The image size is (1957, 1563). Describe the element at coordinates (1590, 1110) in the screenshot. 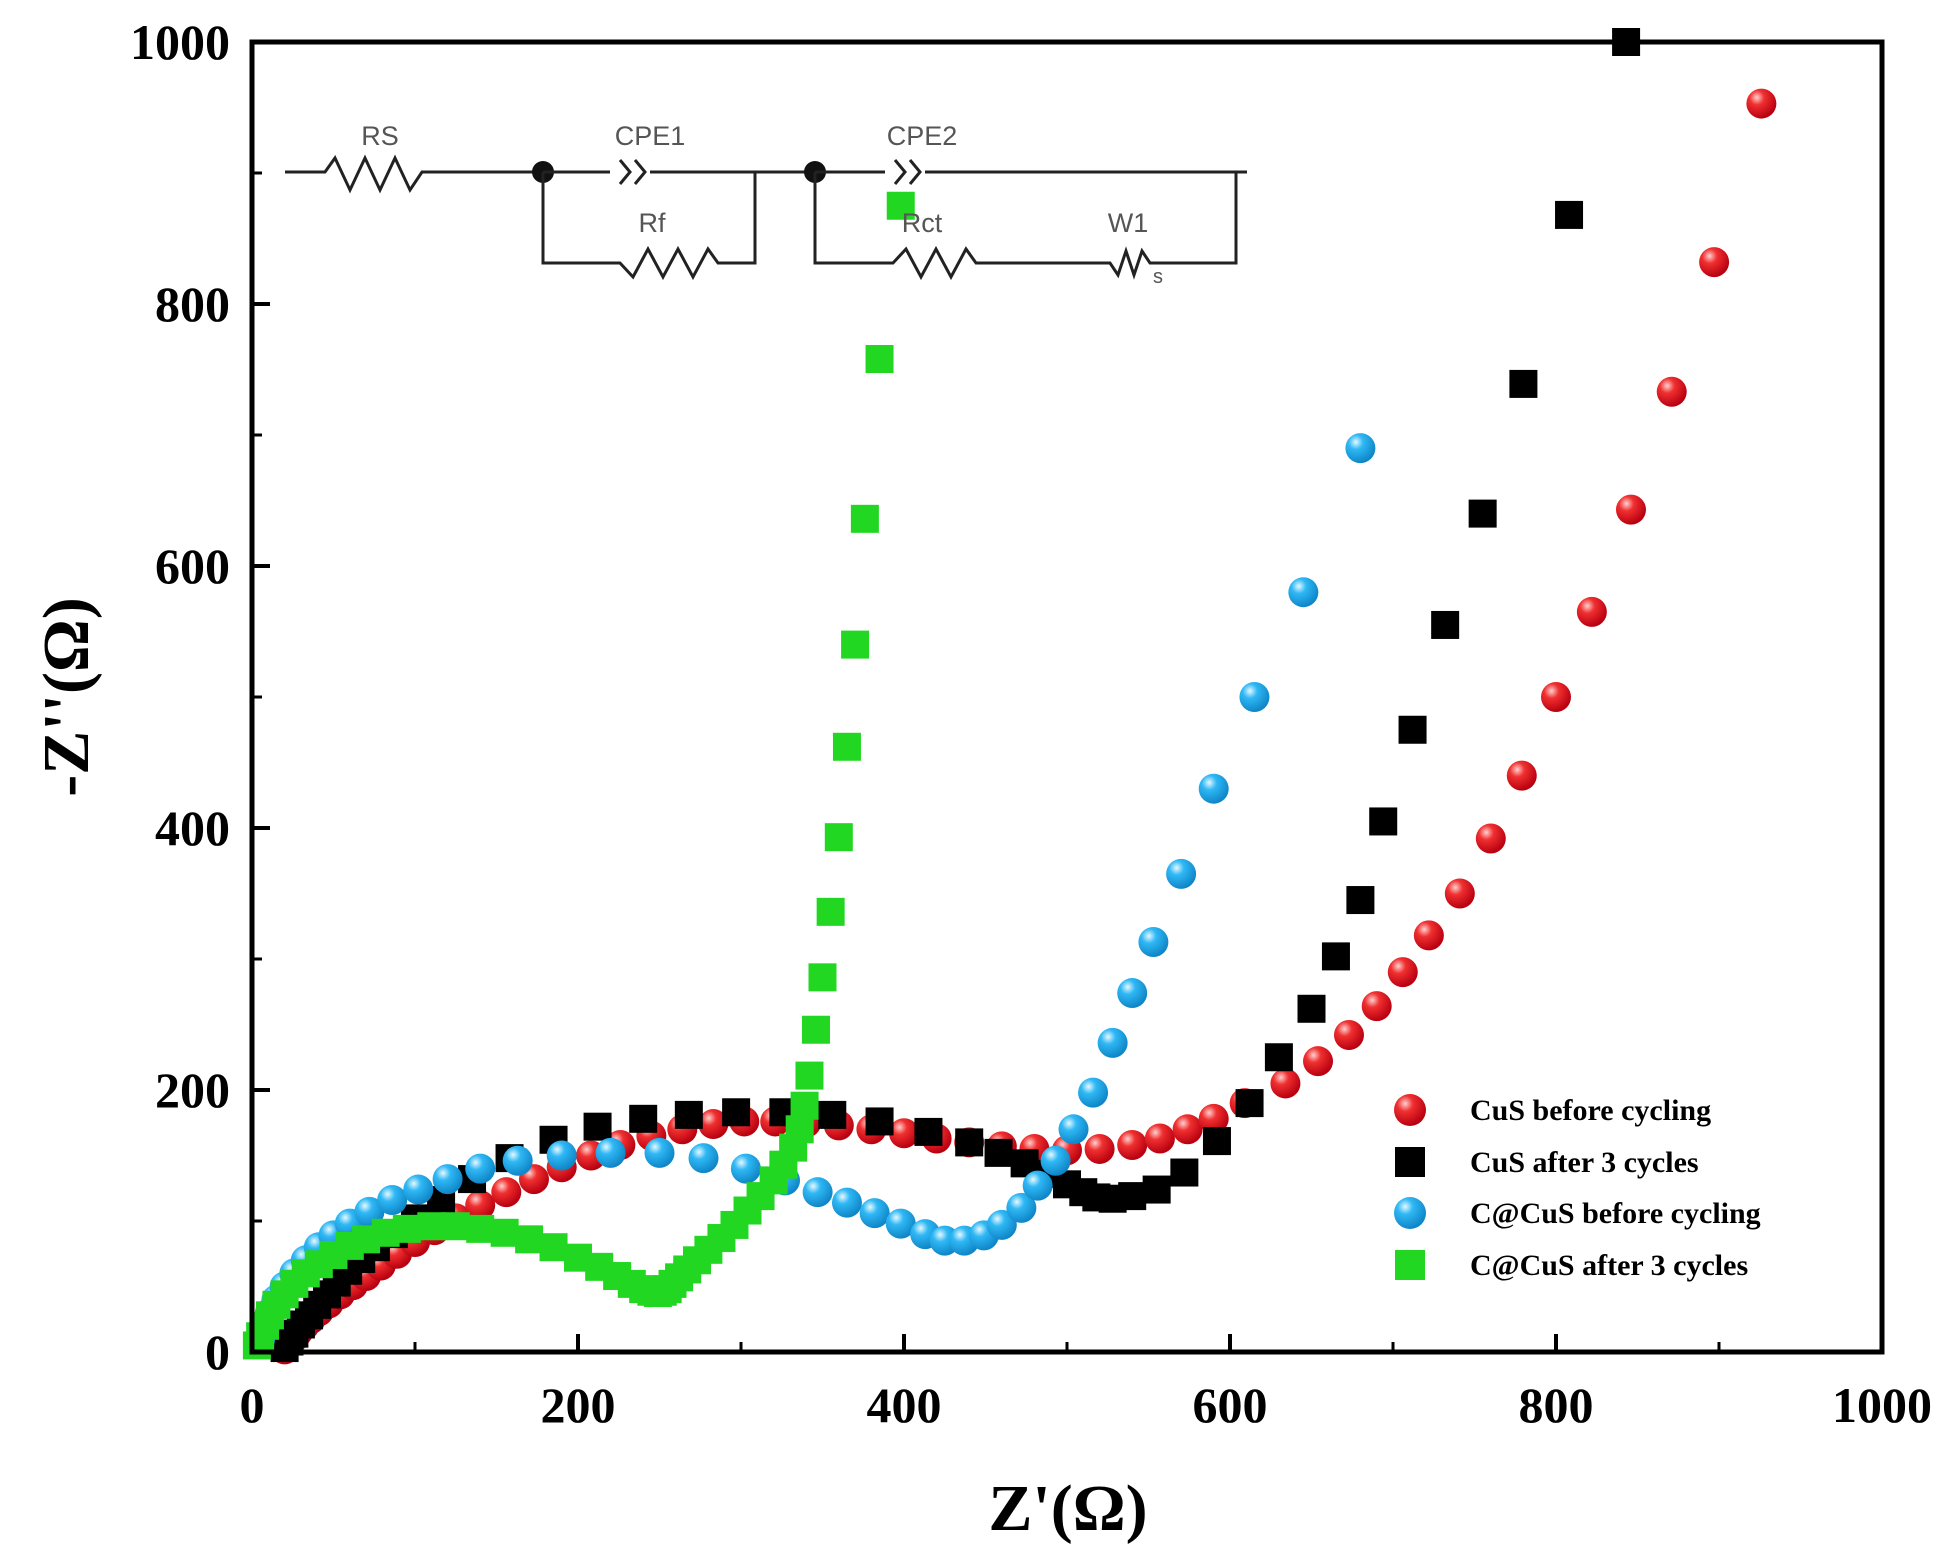

I see `legend-label-cus-before: CuS before cycling` at that location.